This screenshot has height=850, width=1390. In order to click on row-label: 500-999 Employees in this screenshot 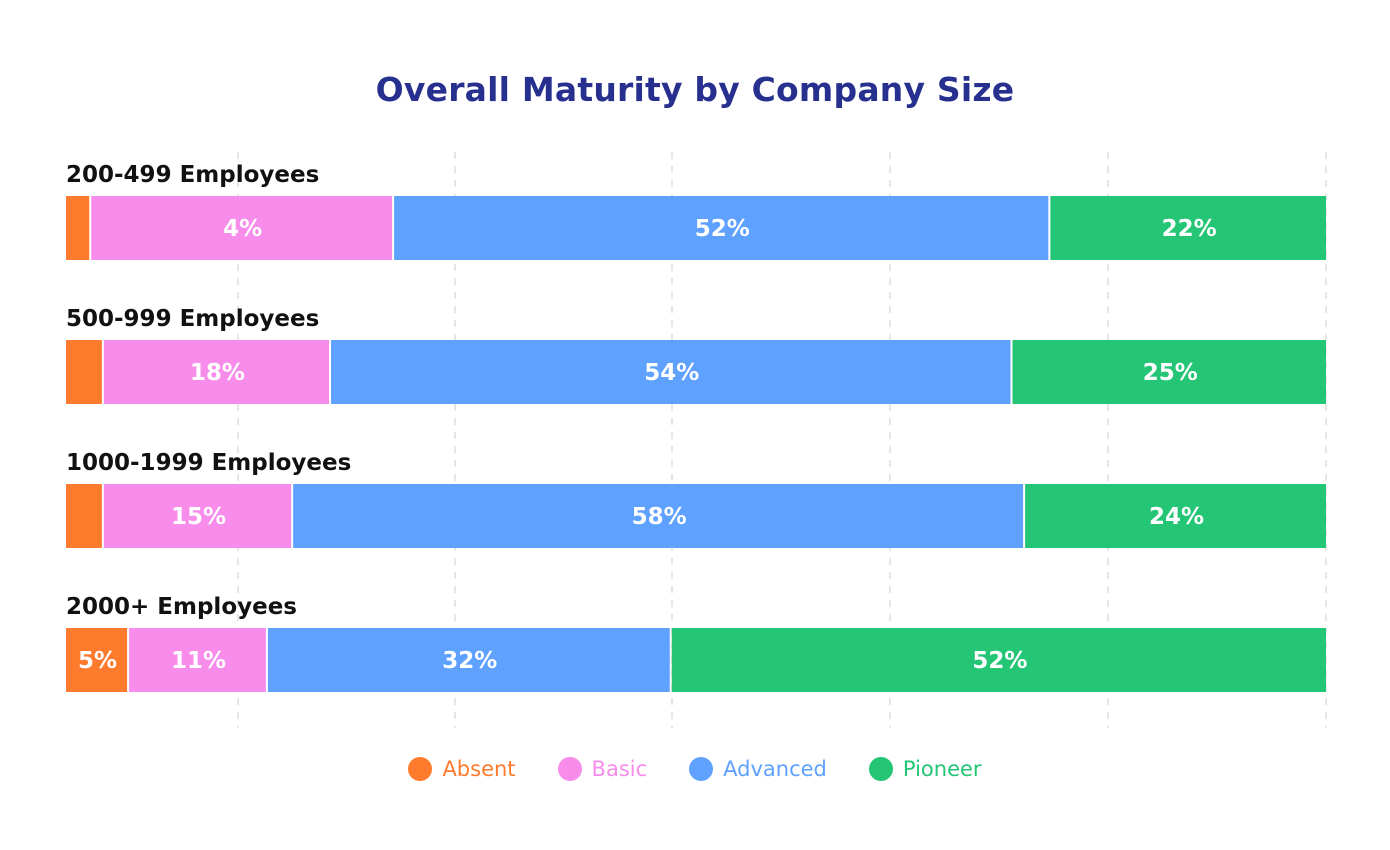, I will do `click(192, 319)`.